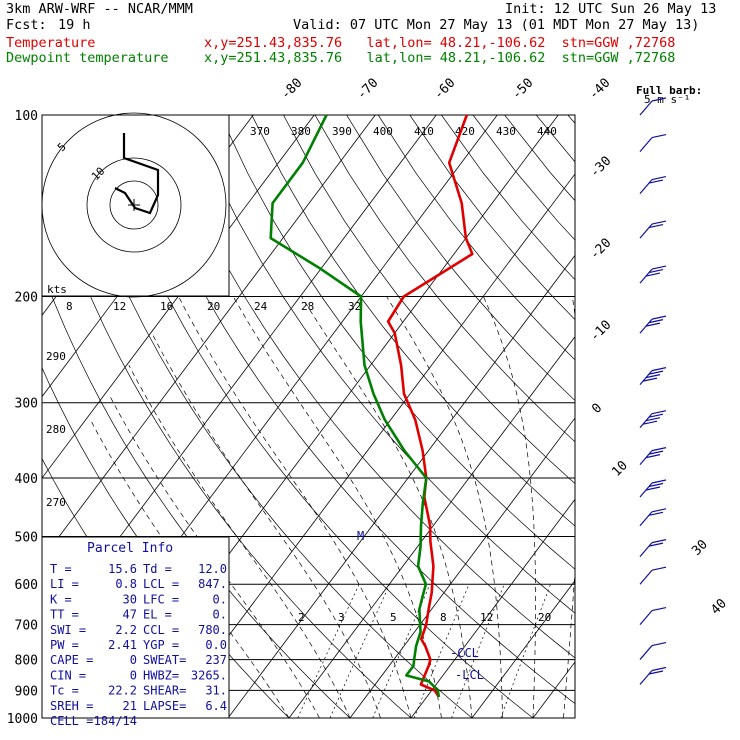 Image resolution: width=740 pixels, height=740 pixels. What do you see at coordinates (64, 645) in the screenshot?
I see `parcel-stat-label: PW =` at bounding box center [64, 645].